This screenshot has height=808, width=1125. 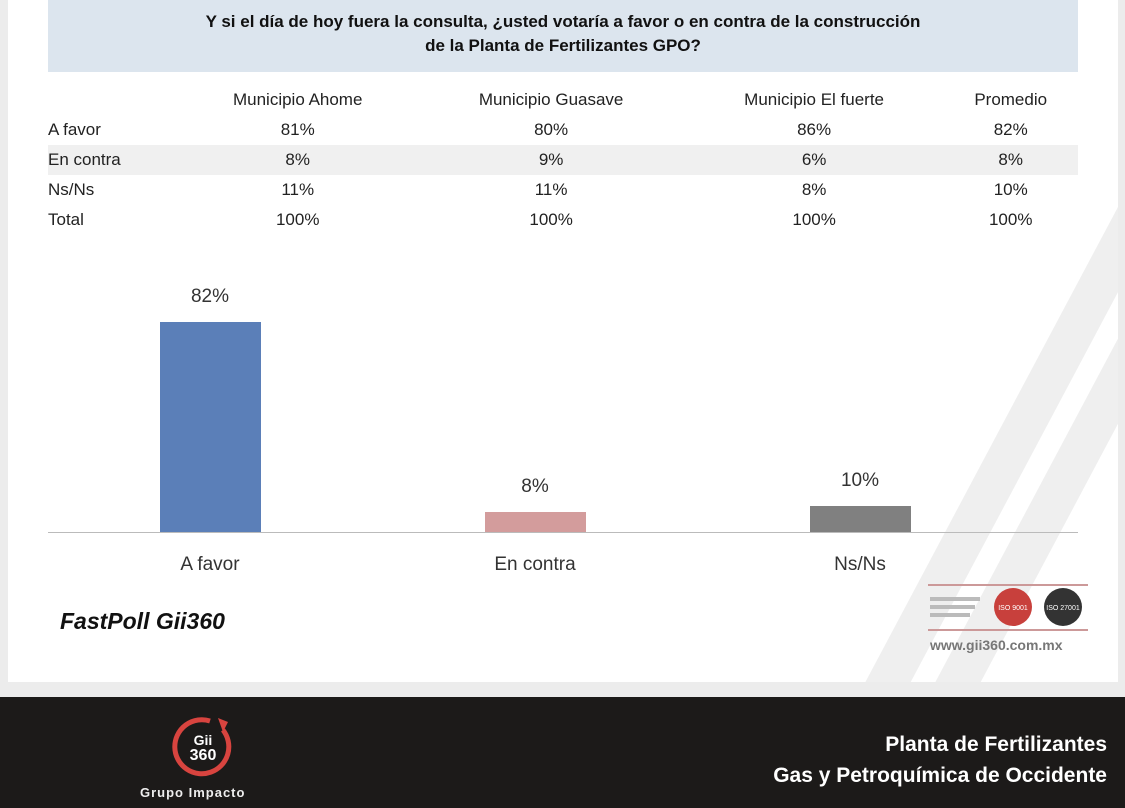 What do you see at coordinates (538, 189) in the screenshot?
I see `table-row: Ns/Ns 11% 11% 8% 10%` at bounding box center [538, 189].